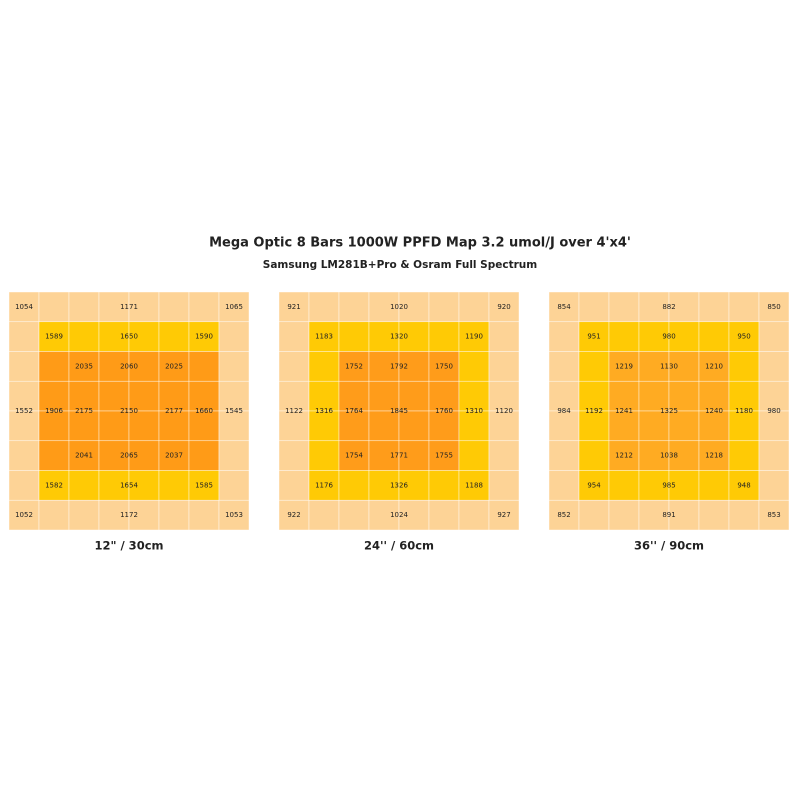  I want to click on ppfd-value: 951, so click(593, 337).